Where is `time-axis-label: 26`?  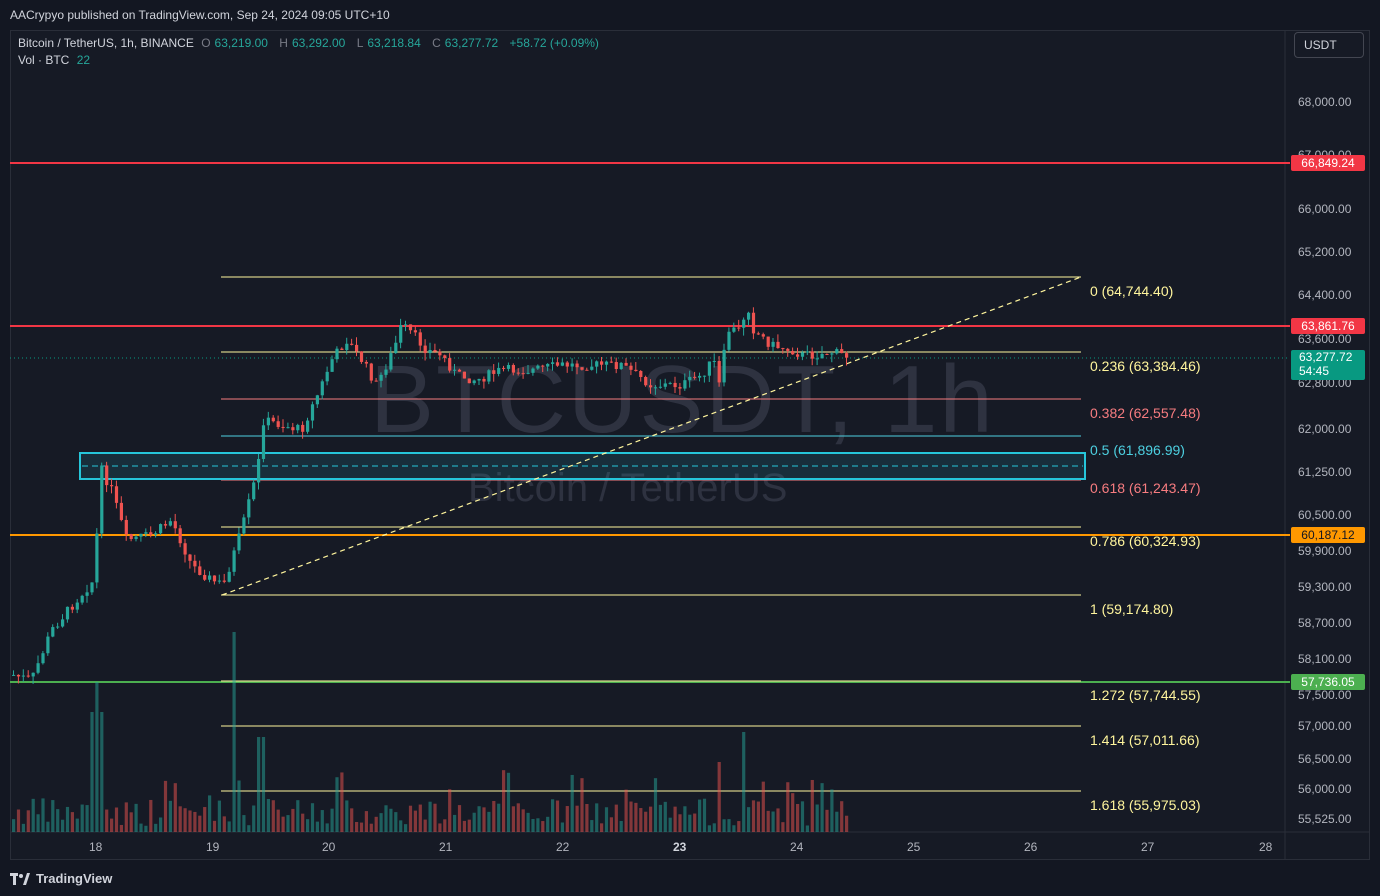
time-axis-label: 26 is located at coordinates (1031, 847).